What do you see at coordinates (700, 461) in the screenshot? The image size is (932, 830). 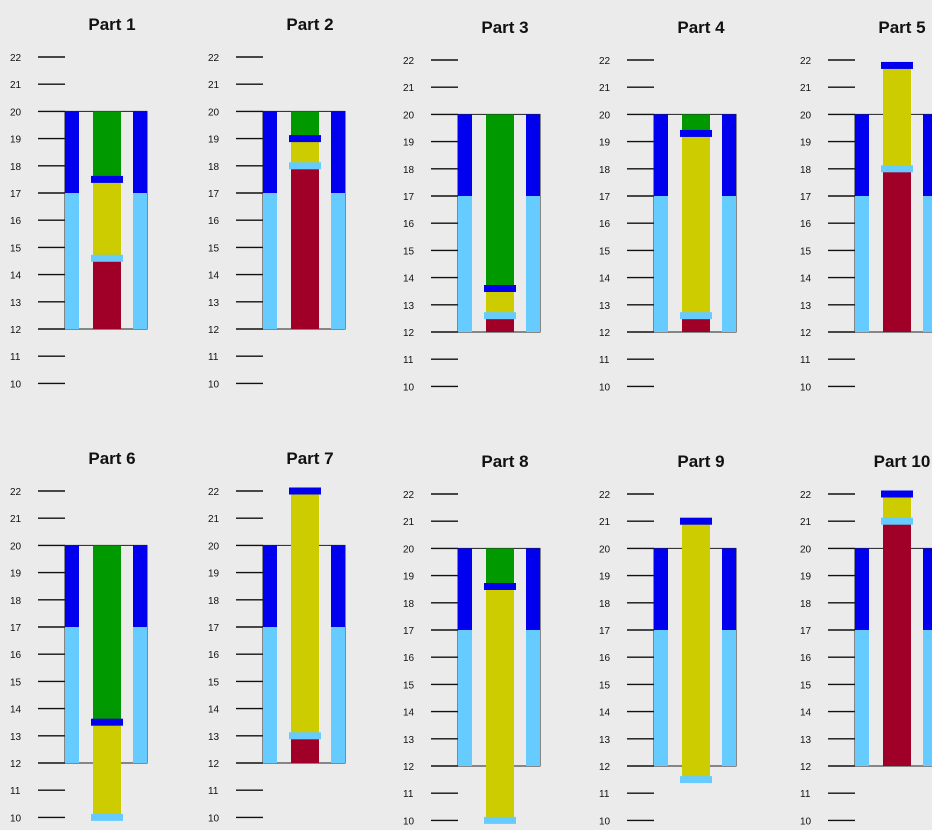 I see `panel-title: Part 9` at bounding box center [700, 461].